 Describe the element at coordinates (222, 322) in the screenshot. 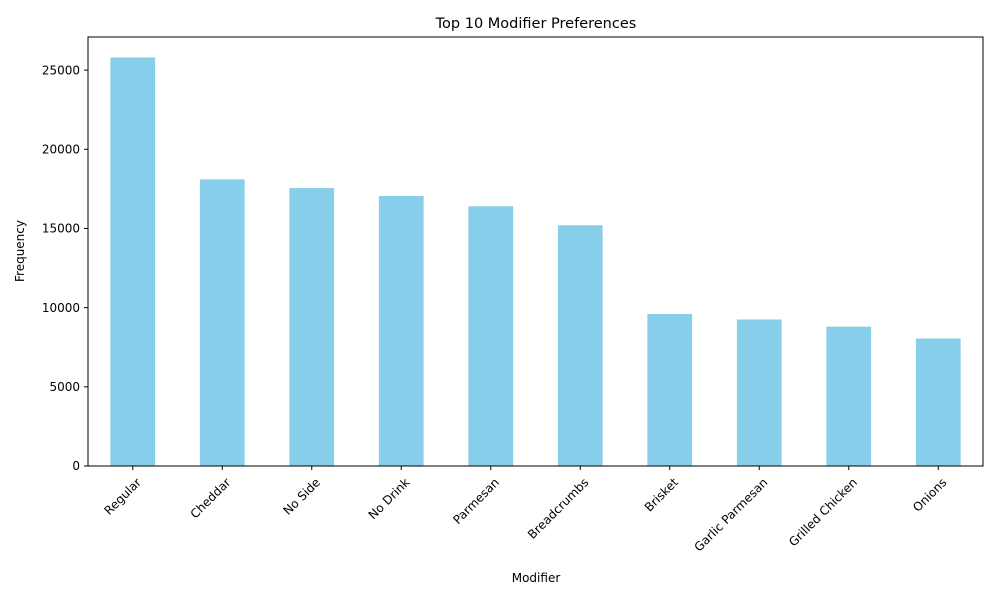

I see `bar-cheddar` at that location.